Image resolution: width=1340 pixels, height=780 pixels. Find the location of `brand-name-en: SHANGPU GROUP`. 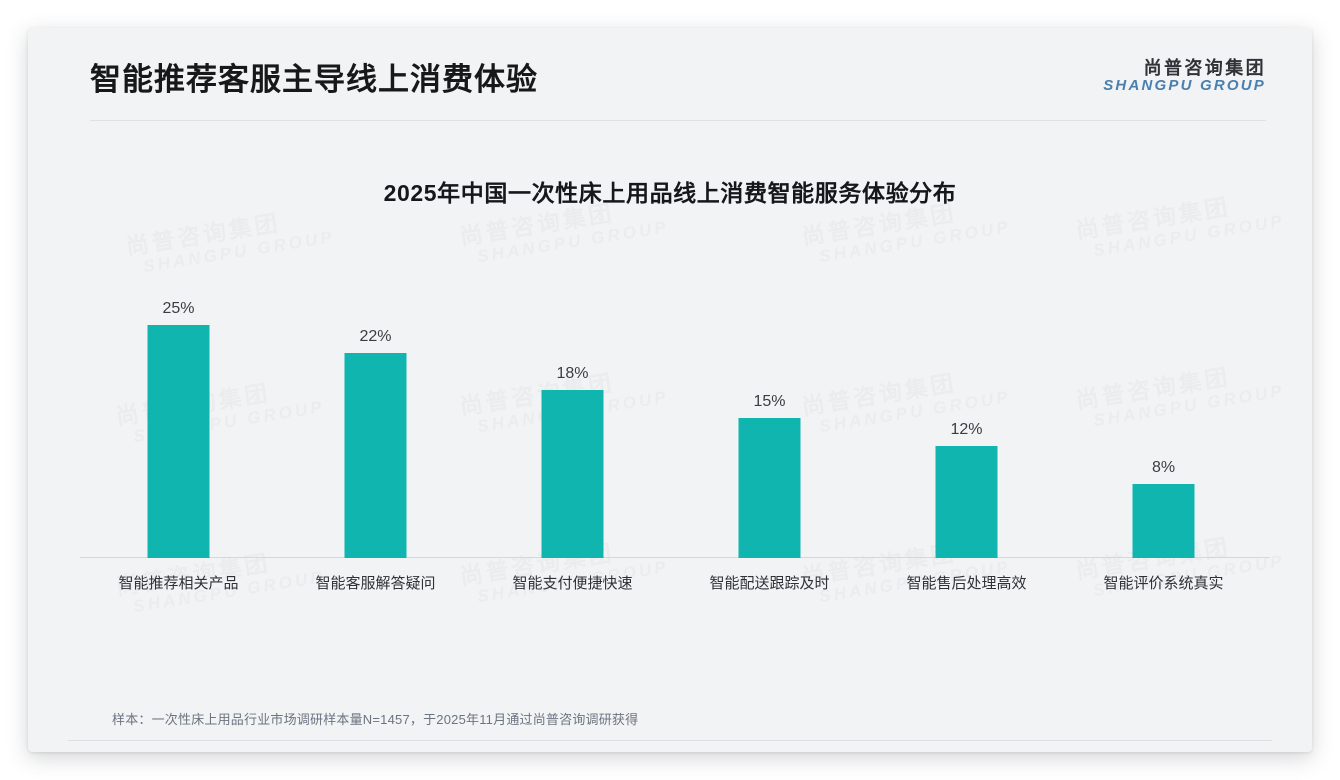

brand-name-en: SHANGPU GROUP is located at coordinates (1184, 86).